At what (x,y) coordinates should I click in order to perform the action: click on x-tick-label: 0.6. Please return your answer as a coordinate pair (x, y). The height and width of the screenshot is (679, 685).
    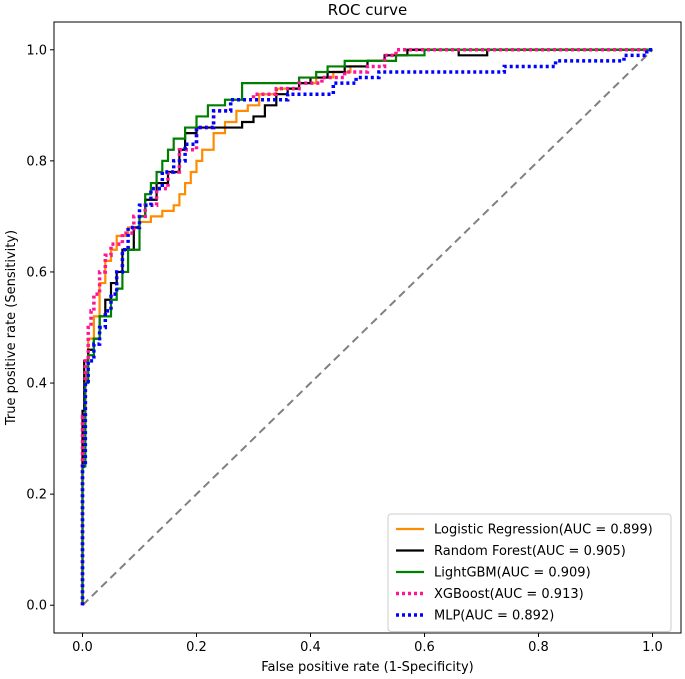
    Looking at the image, I should click on (424, 647).